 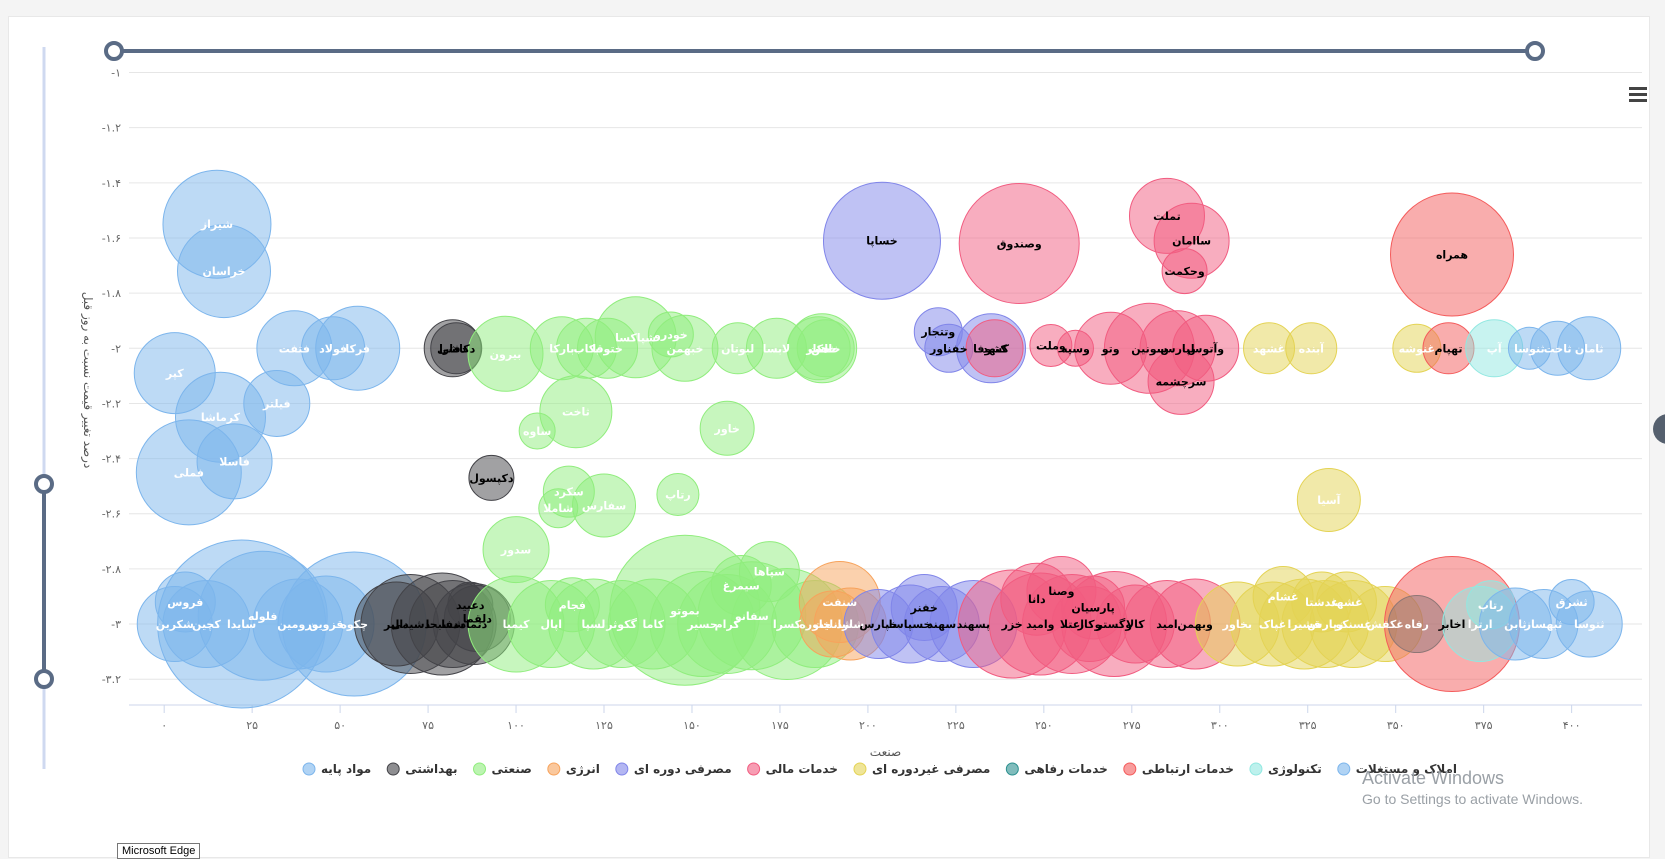 I want to click on x-tick-label: ۳۷۵, so click(x=1484, y=725).